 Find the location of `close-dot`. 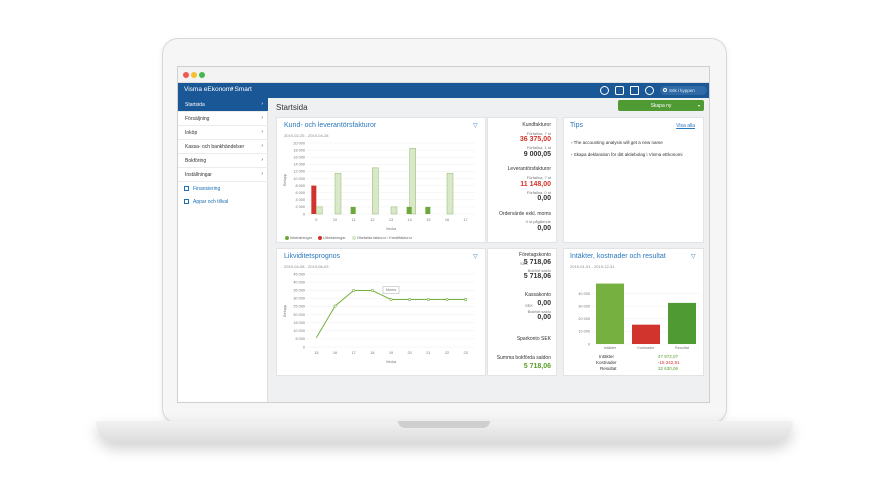

close-dot is located at coordinates (186, 75).